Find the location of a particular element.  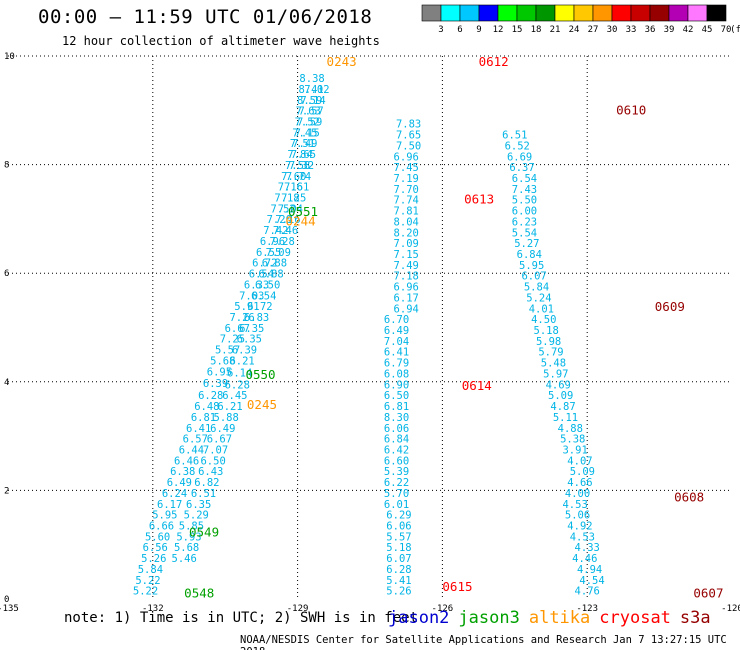

wave-height-label: 5.95 is located at coordinates (164, 516).